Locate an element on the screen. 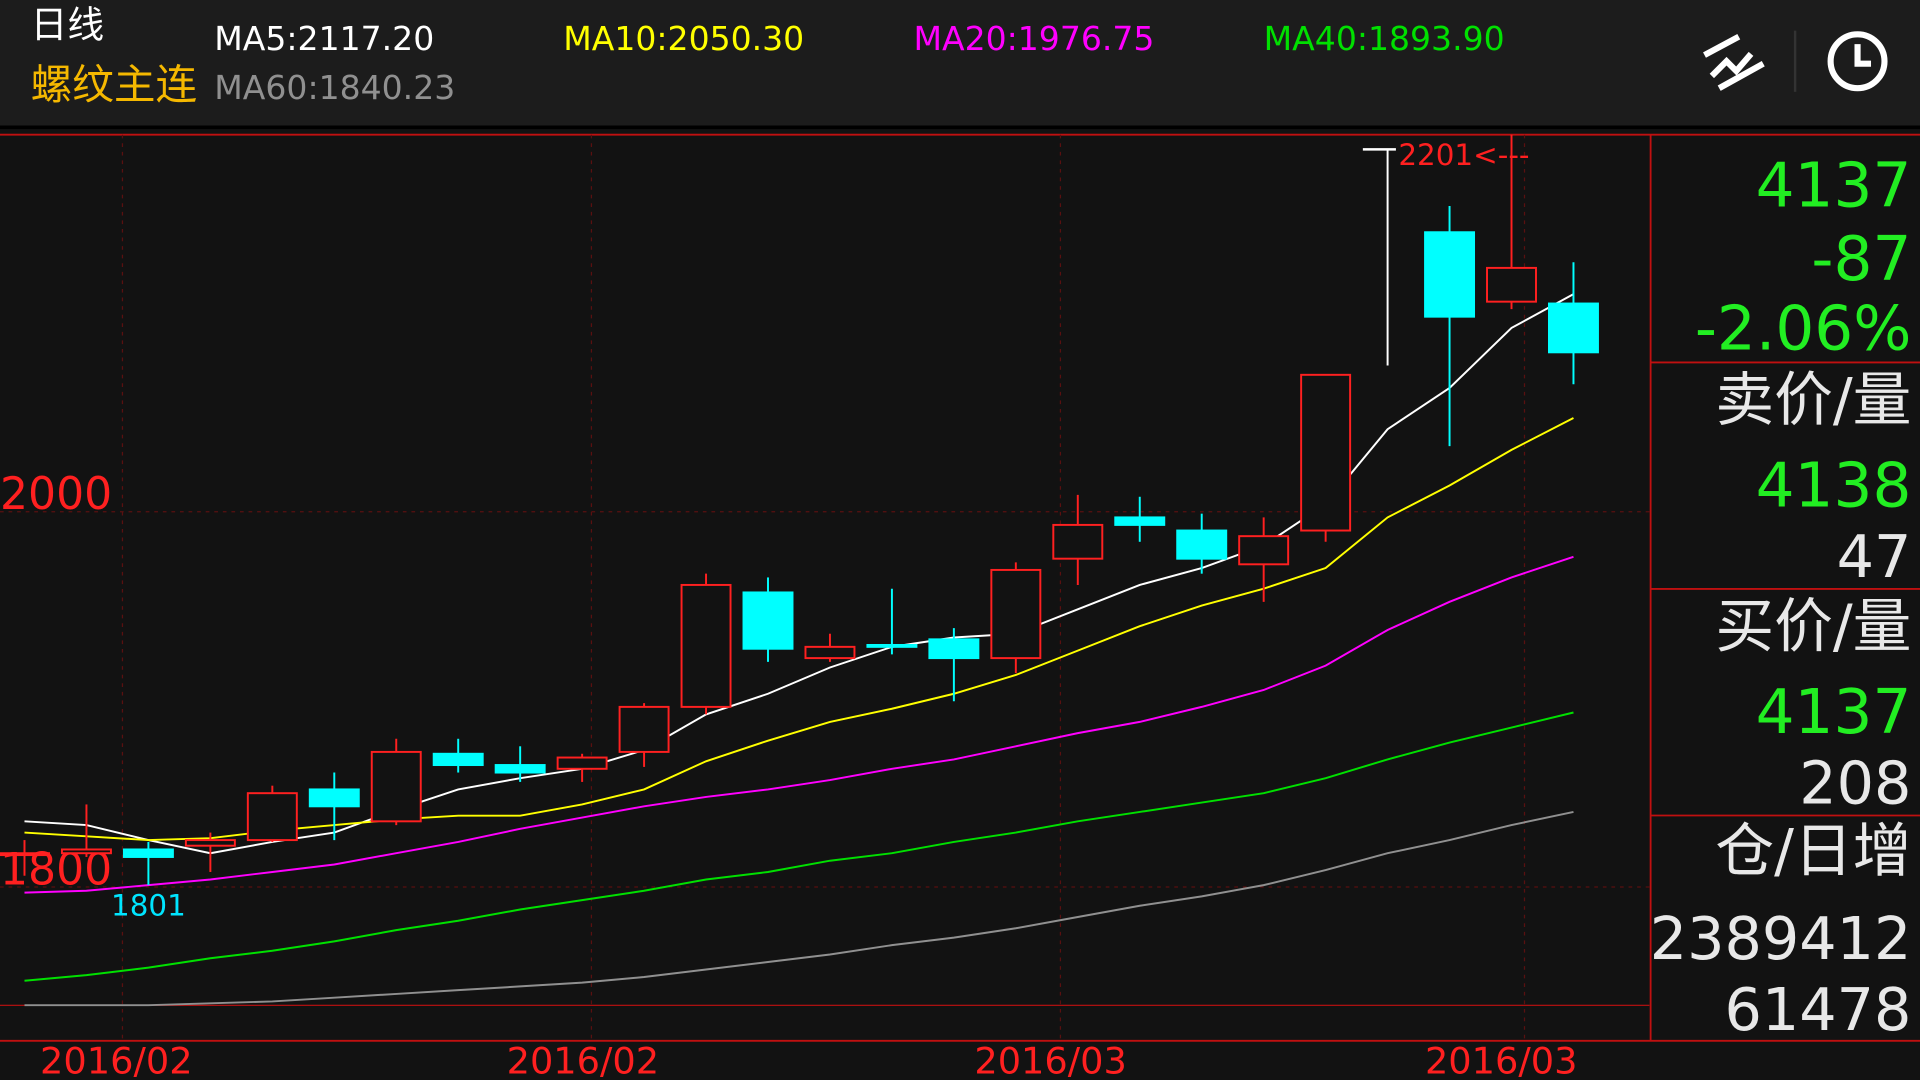  ma-line is located at coordinates (799, 908).